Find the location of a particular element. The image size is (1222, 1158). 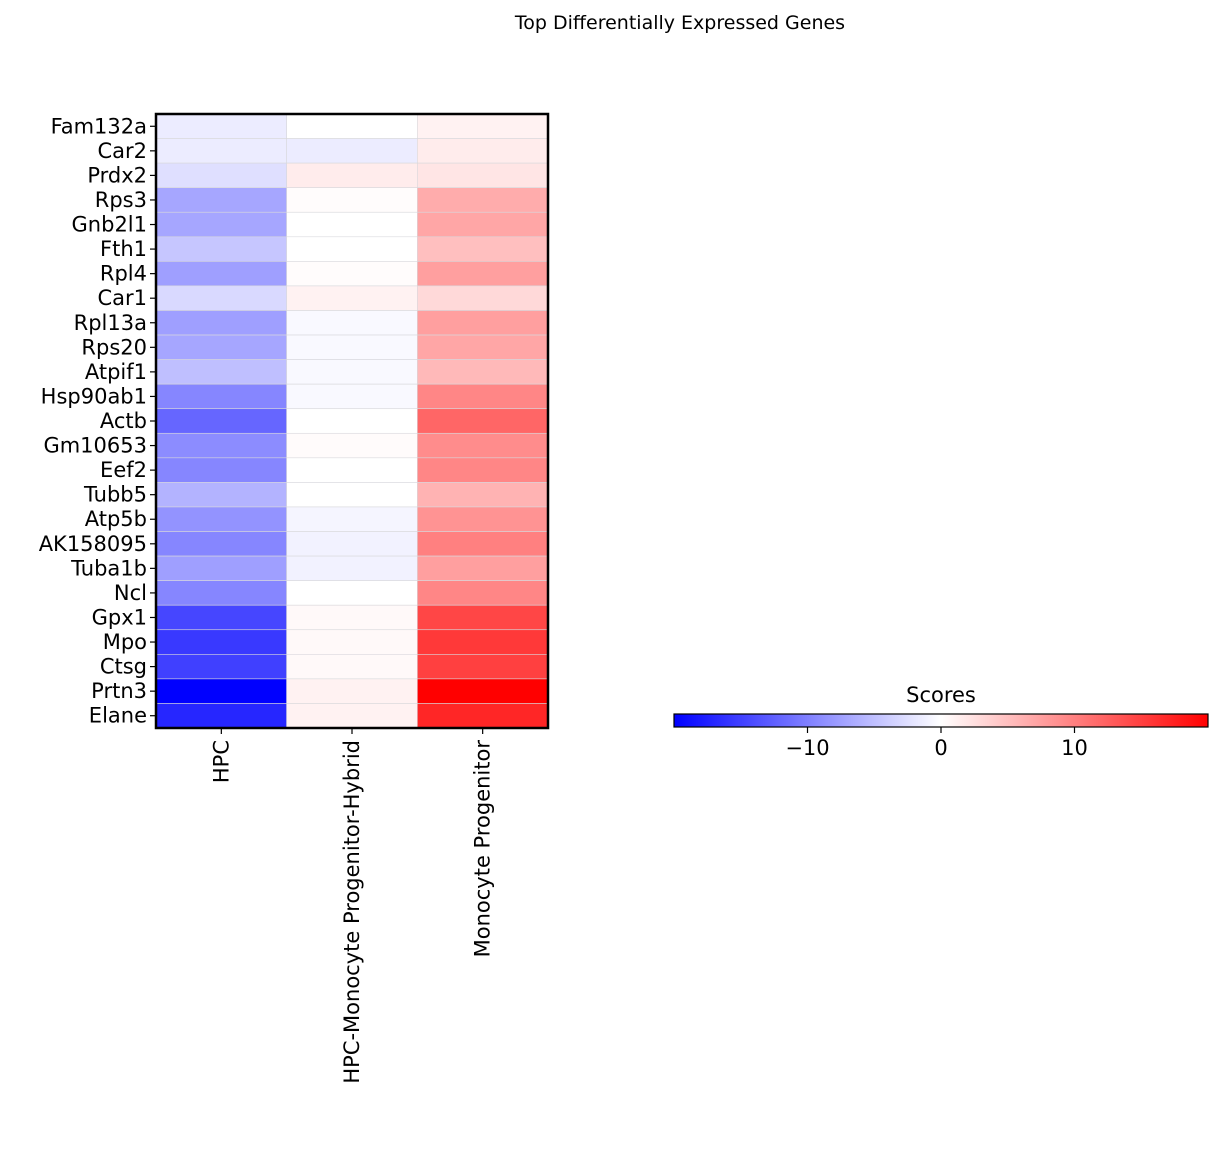

row-label: AK158095 is located at coordinates (93, 544).